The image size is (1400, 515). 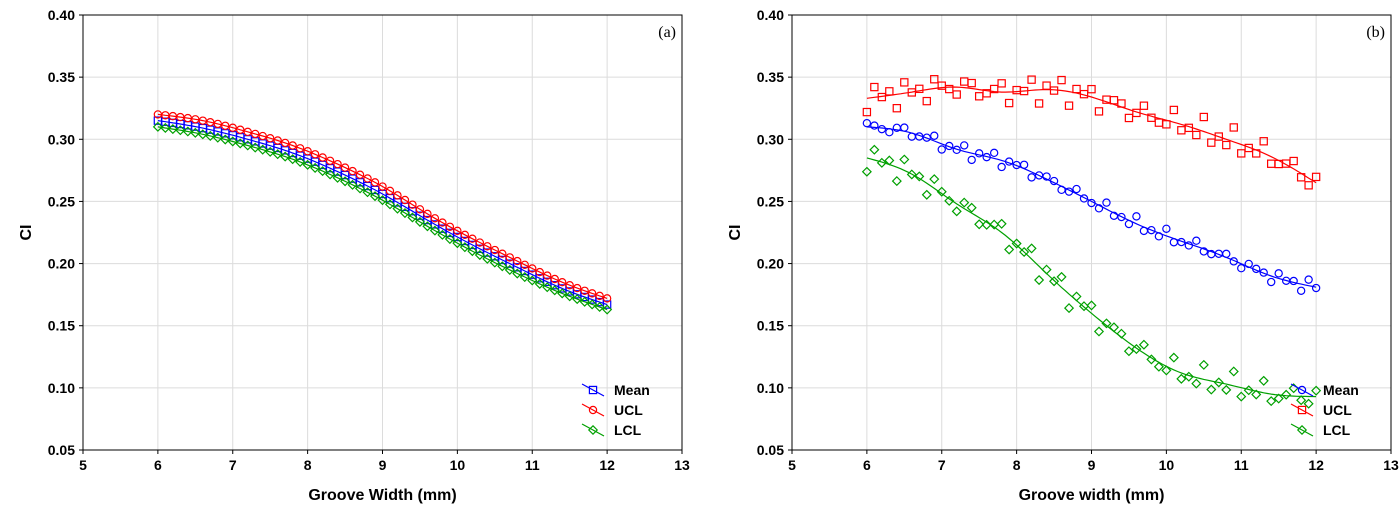 What do you see at coordinates (667, 32) in the screenshot?
I see `panel-label: (a)` at bounding box center [667, 32].